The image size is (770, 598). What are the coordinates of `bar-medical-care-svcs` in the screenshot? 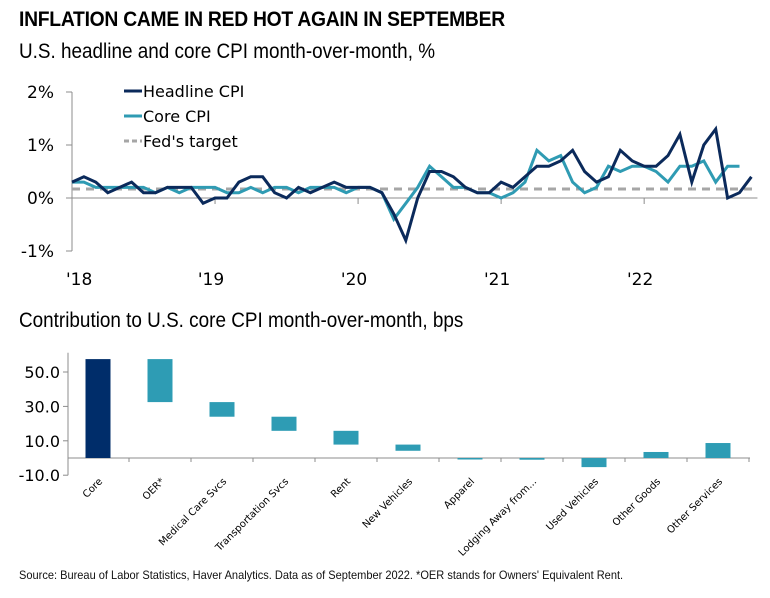 It's located at (222, 409).